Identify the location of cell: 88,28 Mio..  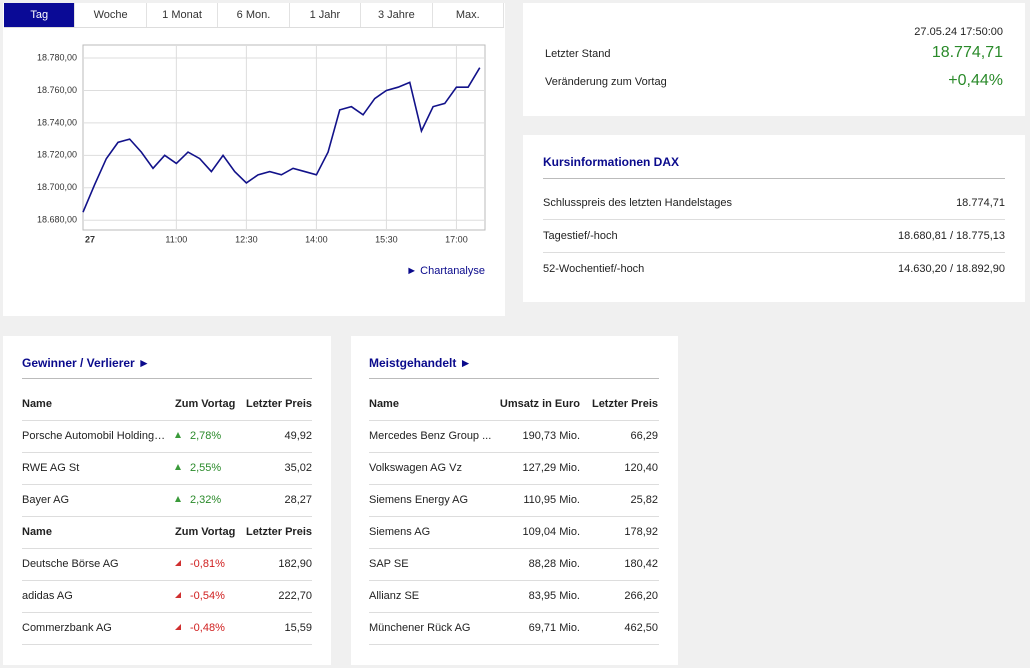
(554, 564).